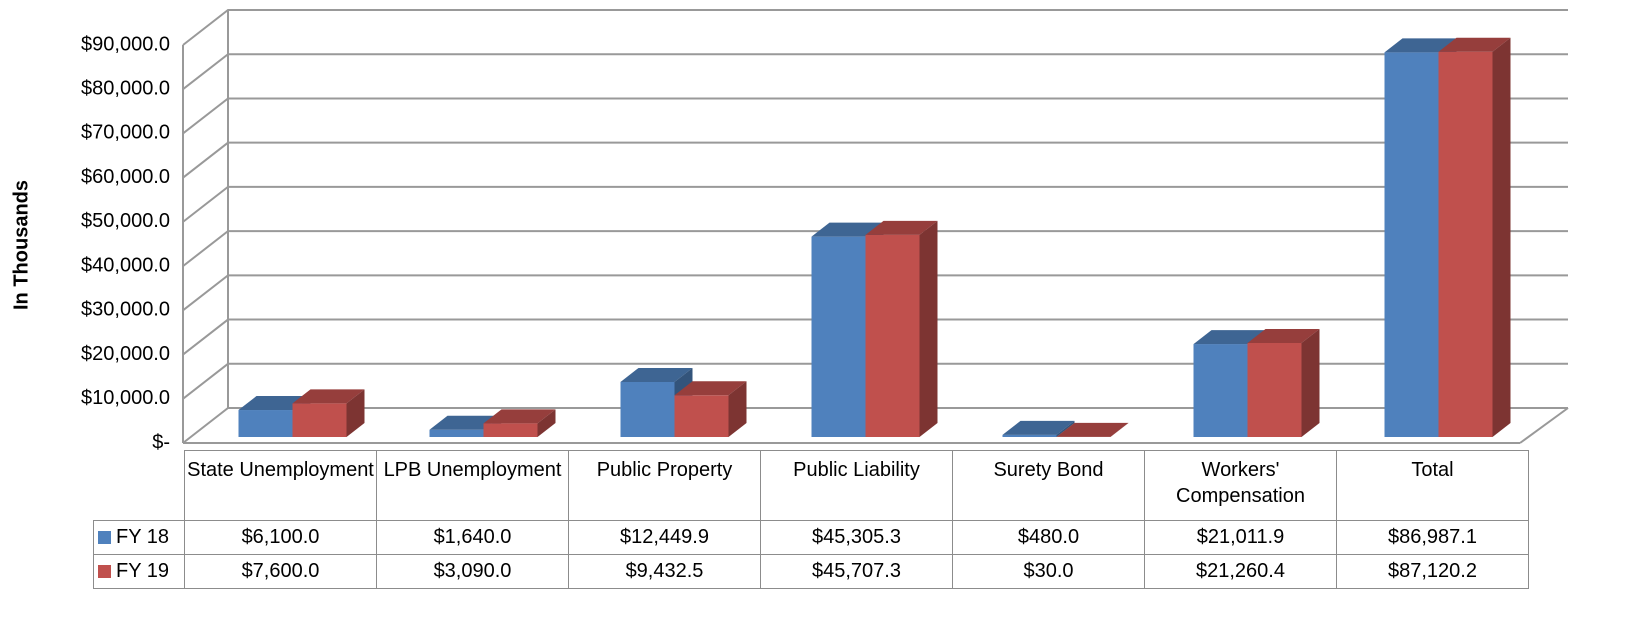 The height and width of the screenshot is (621, 1650). I want to click on legend-cell: FY 18, so click(139, 537).